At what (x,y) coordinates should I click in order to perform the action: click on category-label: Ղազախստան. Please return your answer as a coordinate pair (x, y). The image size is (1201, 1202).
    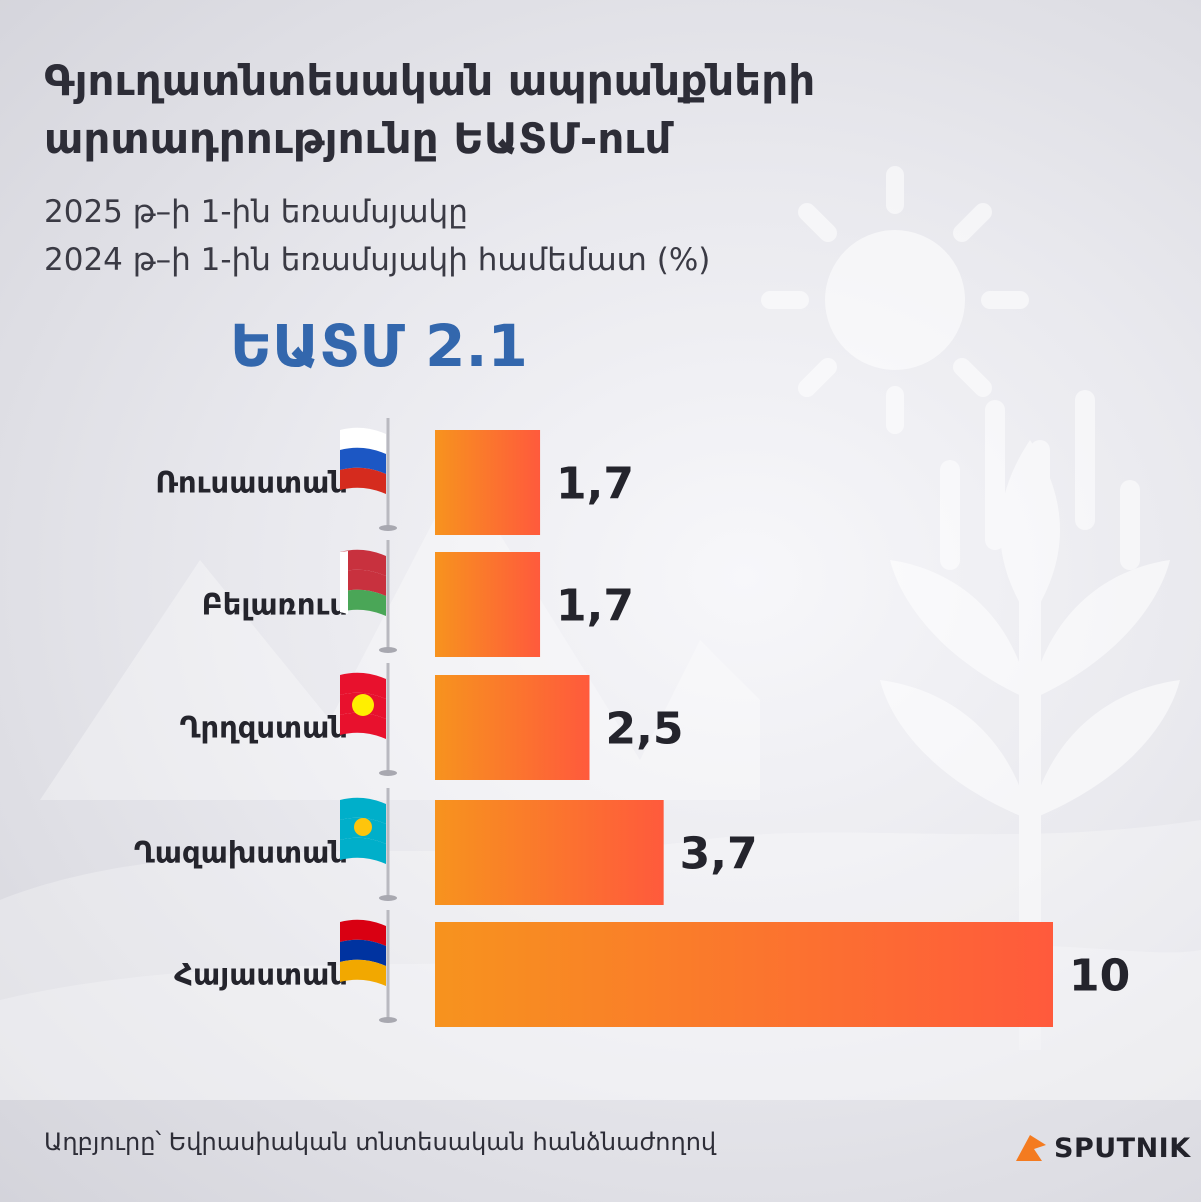
    Looking at the image, I should click on (241, 853).